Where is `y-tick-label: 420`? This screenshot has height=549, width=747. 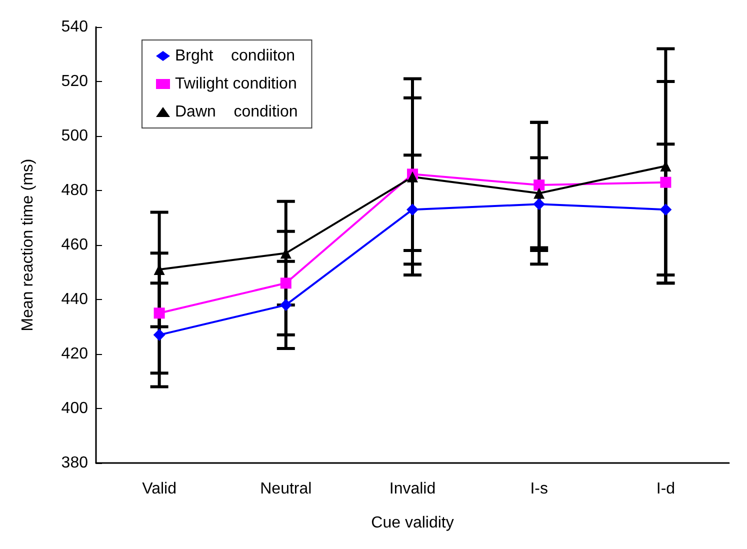 y-tick-label: 420 is located at coordinates (74, 354).